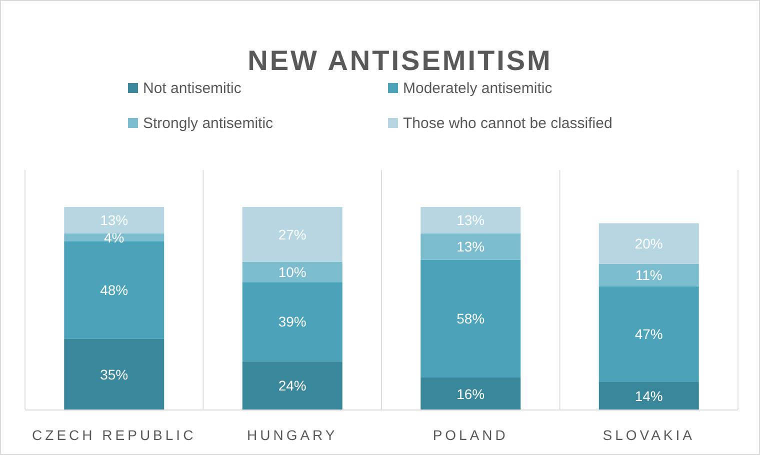 The width and height of the screenshot is (760, 455). I want to click on x-tick-label: HUNGARY, so click(292, 435).